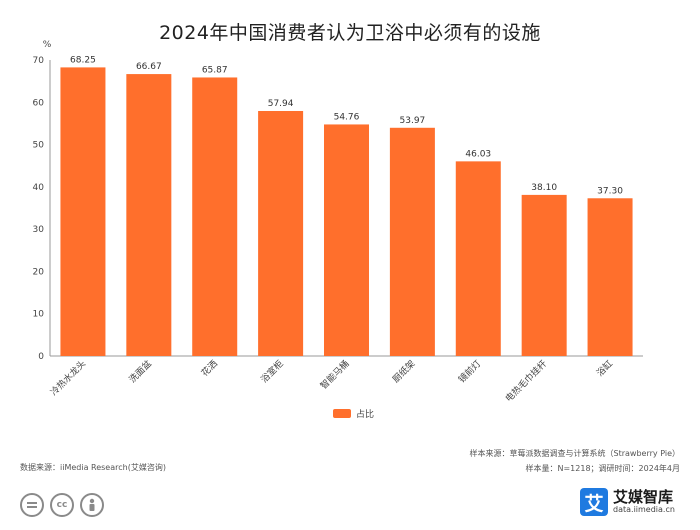 The width and height of the screenshot is (700, 530). I want to click on chart-title: 2024年中国消费者认为卫浴中必须有的设施, so click(350, 33).